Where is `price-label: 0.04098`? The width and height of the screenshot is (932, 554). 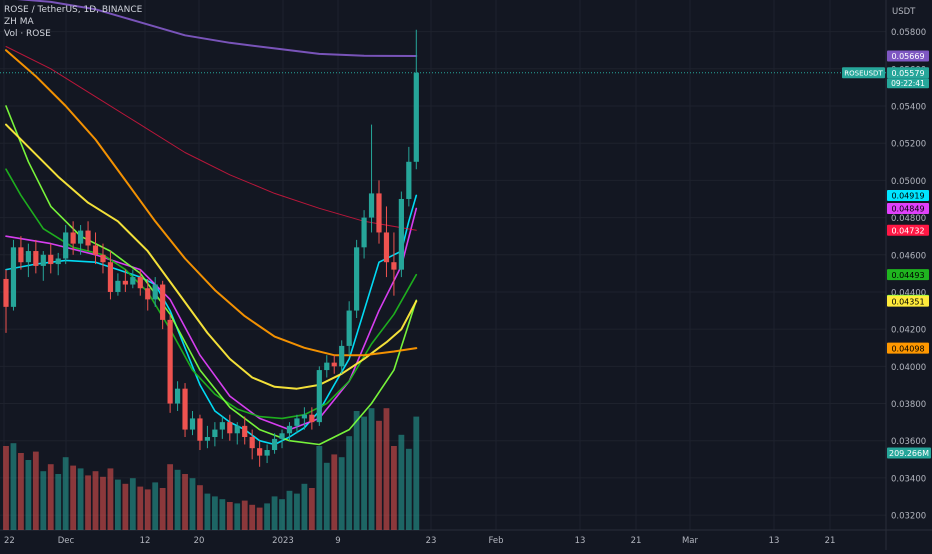 price-label: 0.04098 is located at coordinates (907, 348).